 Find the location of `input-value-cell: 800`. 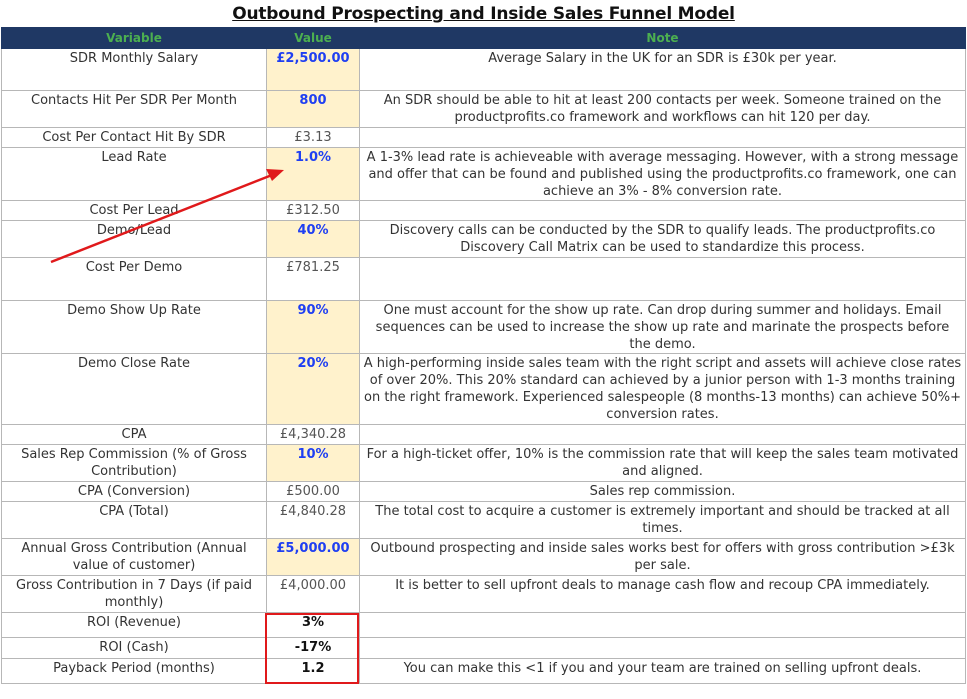

input-value-cell: 800 is located at coordinates (313, 109).